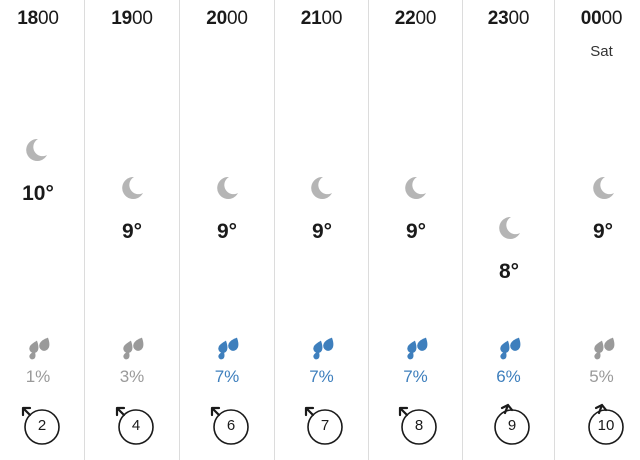  I want to click on rain-chance: 3%, so click(132, 376).